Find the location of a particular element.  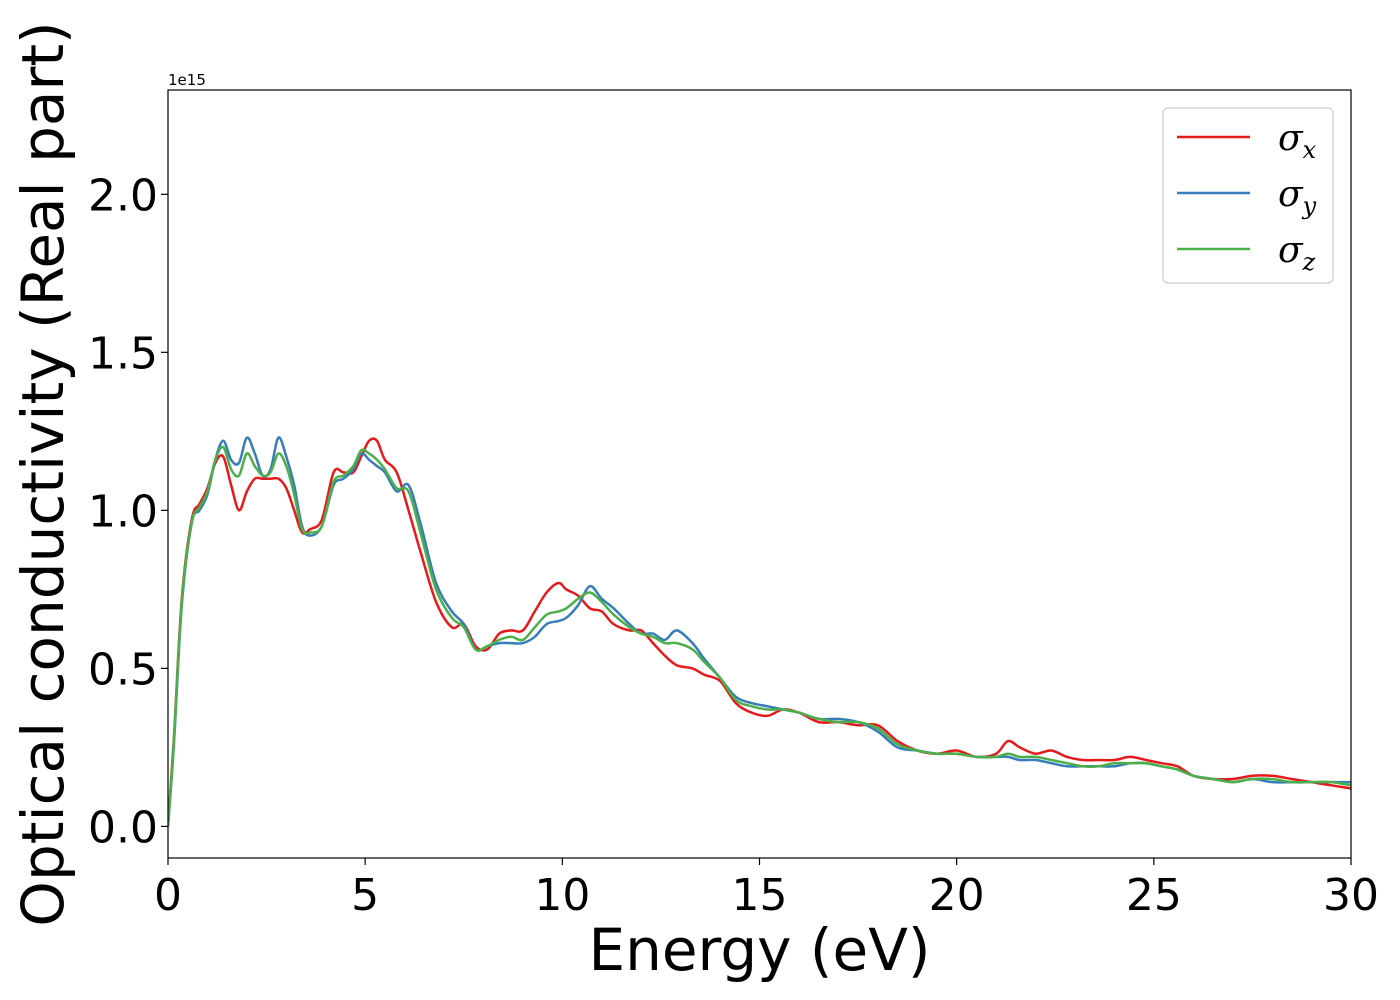

legend-label-y: σy is located at coordinates (1297, 197).